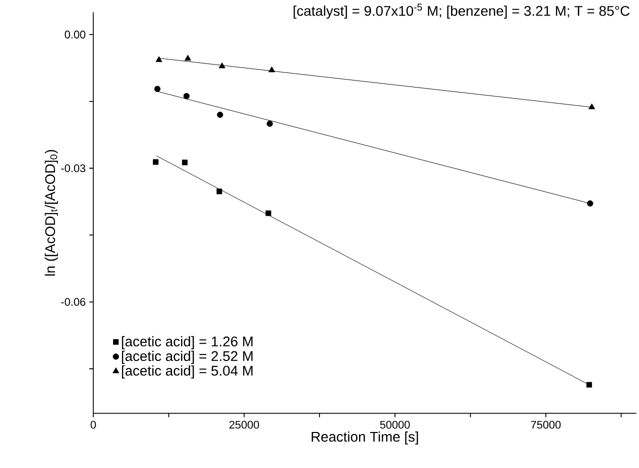  What do you see at coordinates (187, 371) in the screenshot?
I see `legend-label: [acetic acid] = 5.04 M` at bounding box center [187, 371].